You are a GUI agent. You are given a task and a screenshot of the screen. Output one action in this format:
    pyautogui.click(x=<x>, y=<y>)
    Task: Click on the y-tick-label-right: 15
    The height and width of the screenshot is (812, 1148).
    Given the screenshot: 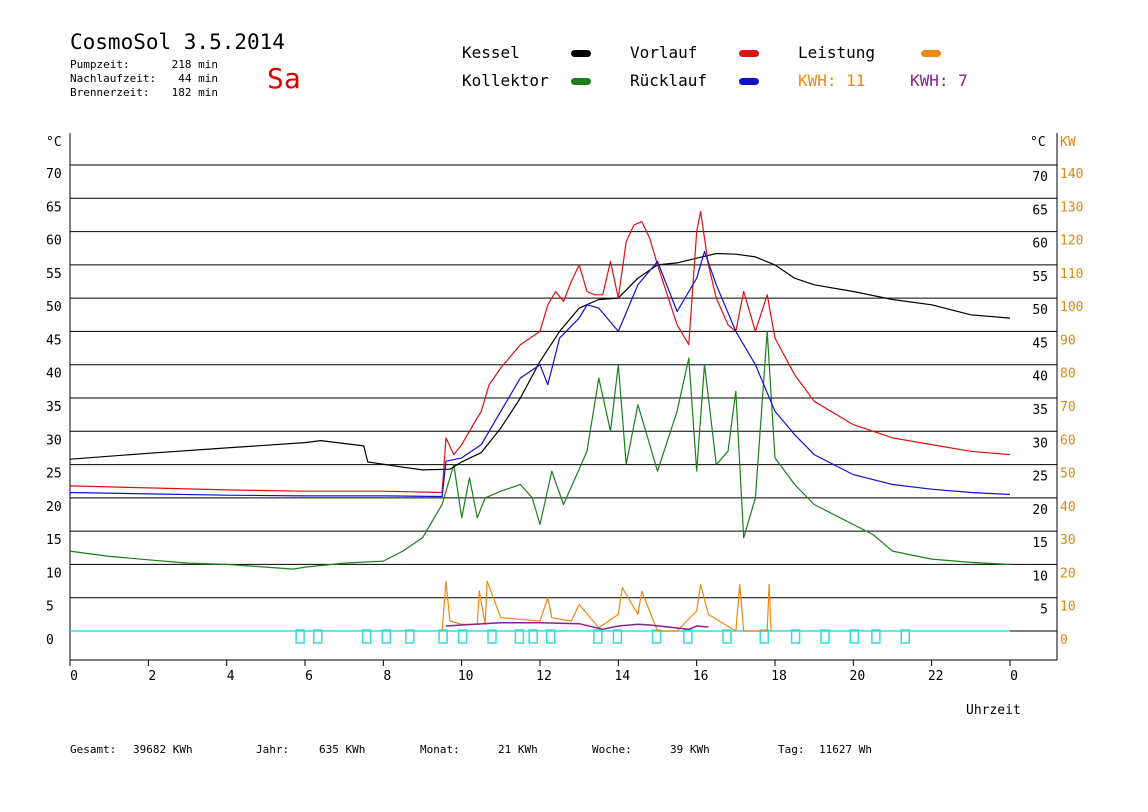 What is the action you would take?
    pyautogui.click(x=1040, y=543)
    